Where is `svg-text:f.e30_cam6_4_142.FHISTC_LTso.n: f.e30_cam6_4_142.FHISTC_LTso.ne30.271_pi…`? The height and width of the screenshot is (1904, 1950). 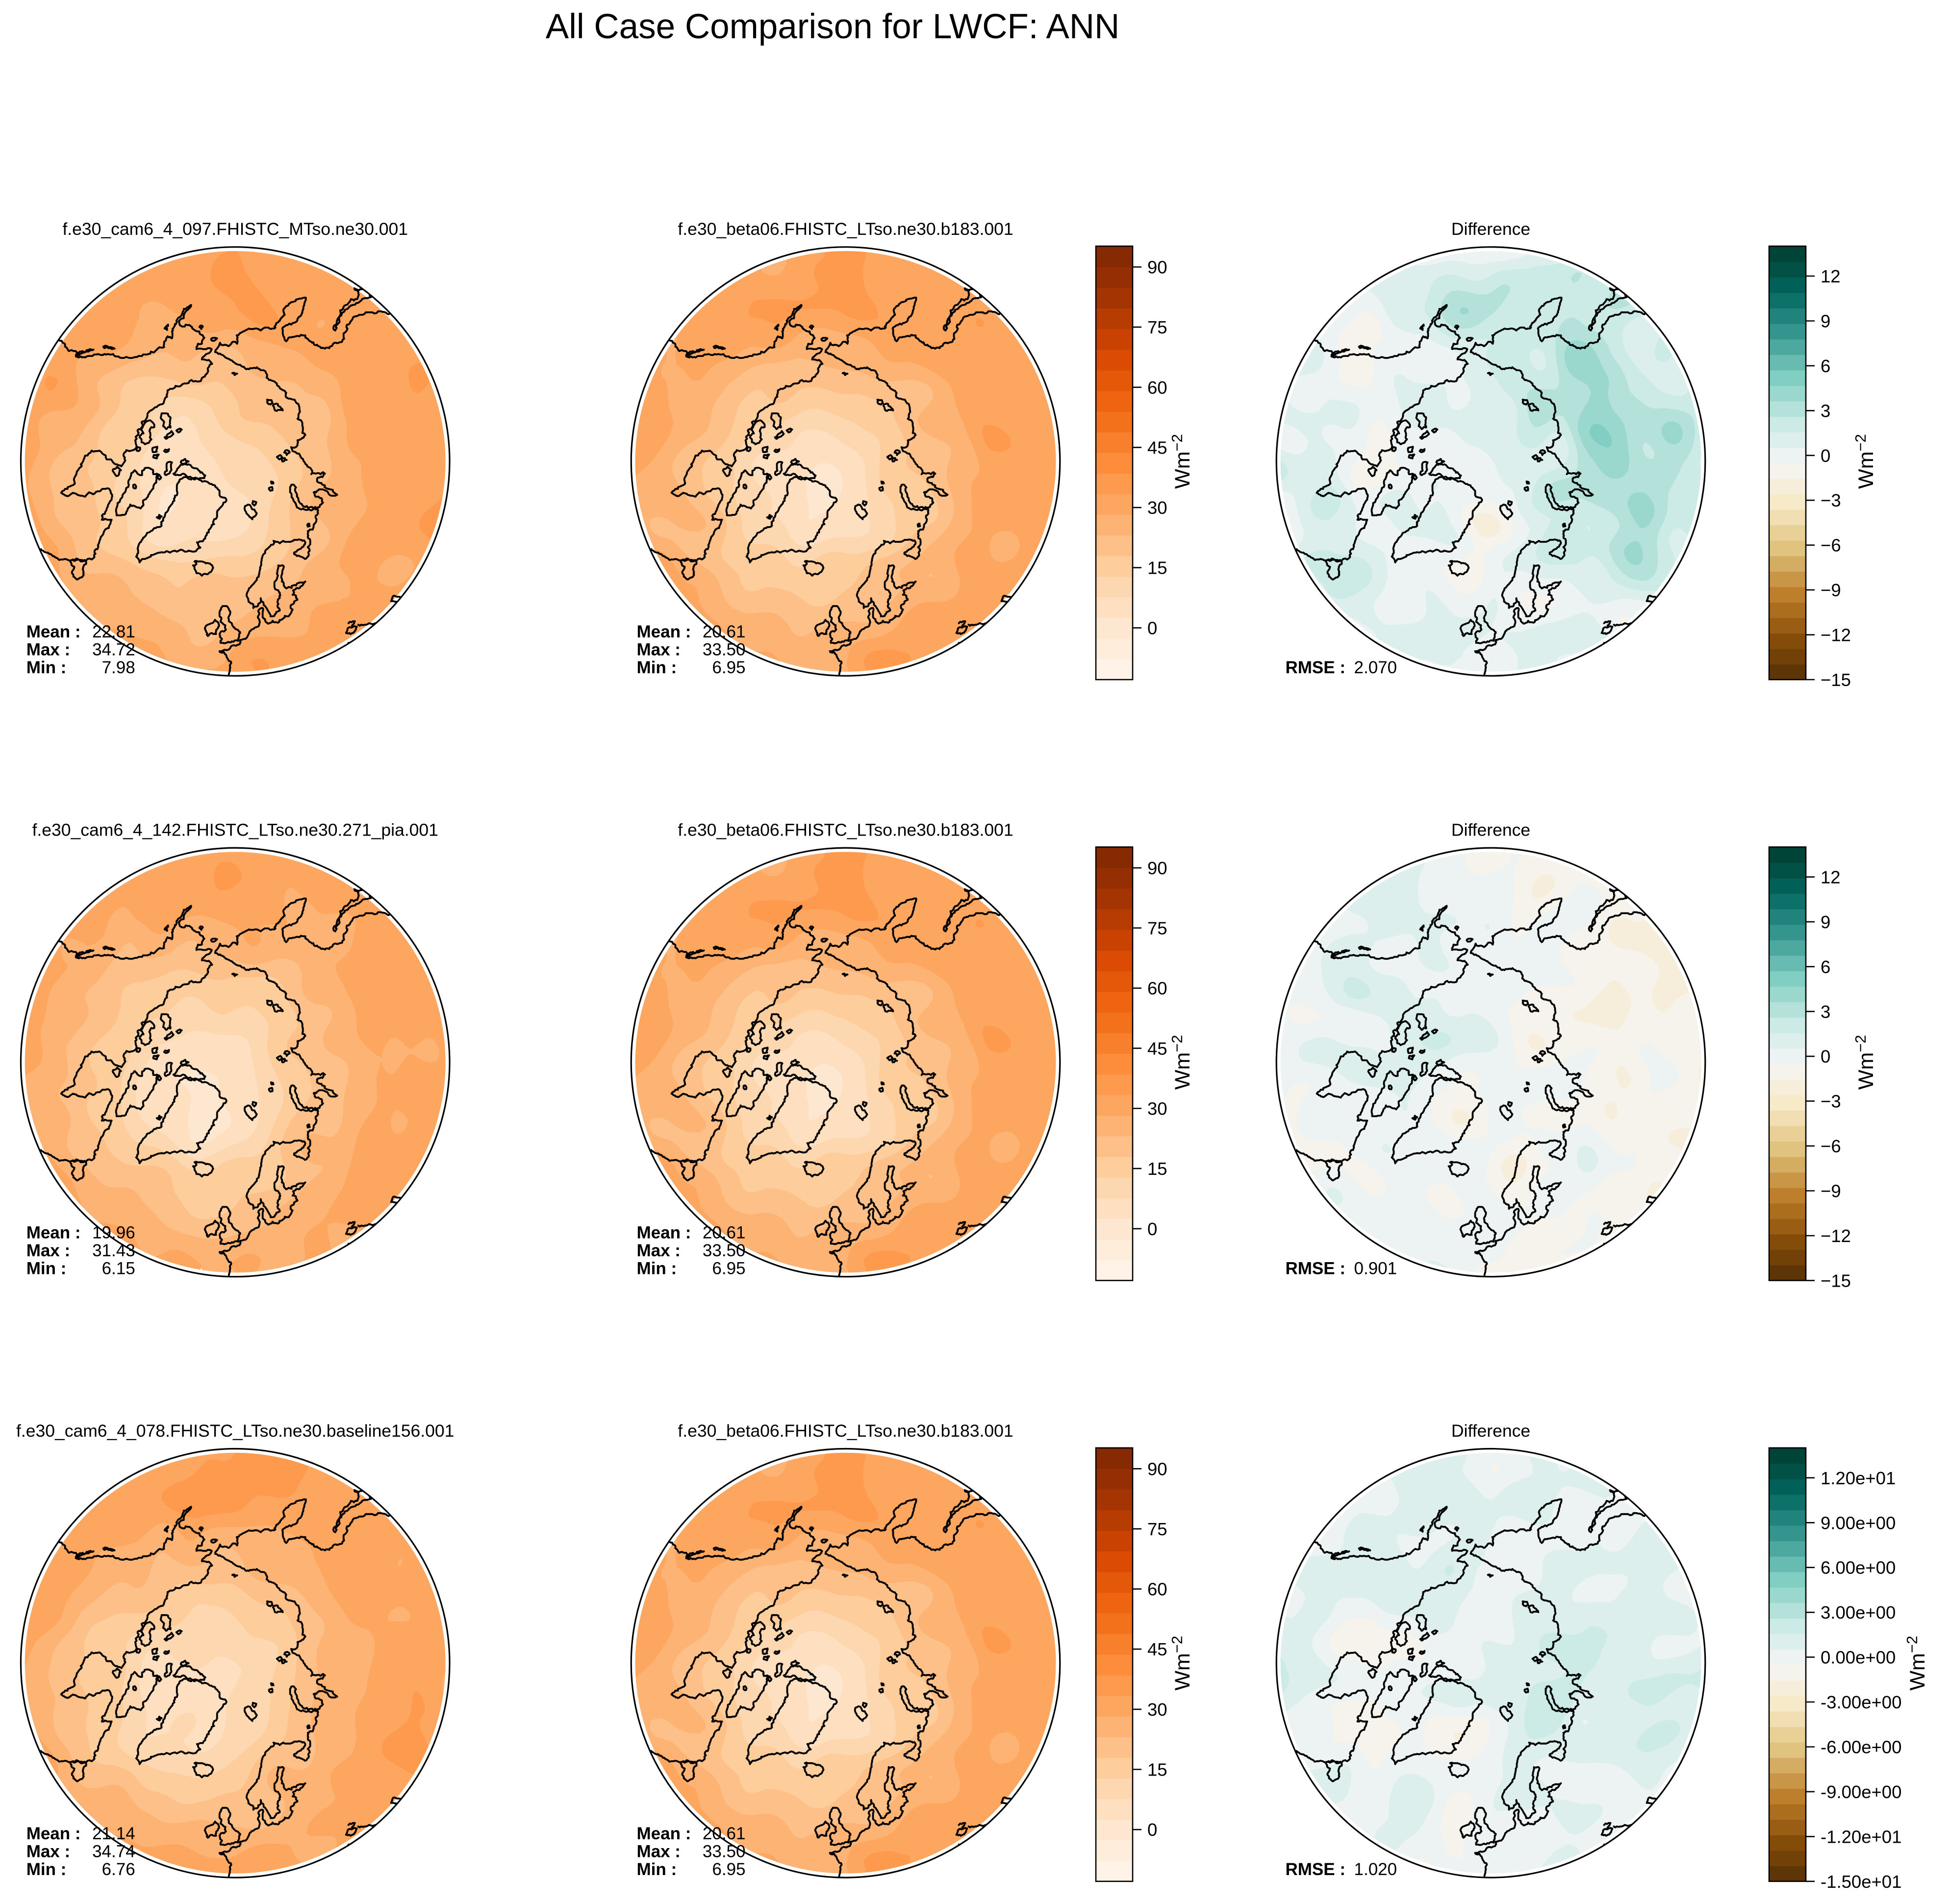 svg-text:f.e30_cam6_4_142.FHISTC_LTso.n: f.e30_cam6_4_142.FHISTC_LTso.ne30.271_pi… is located at coordinates (235, 829).